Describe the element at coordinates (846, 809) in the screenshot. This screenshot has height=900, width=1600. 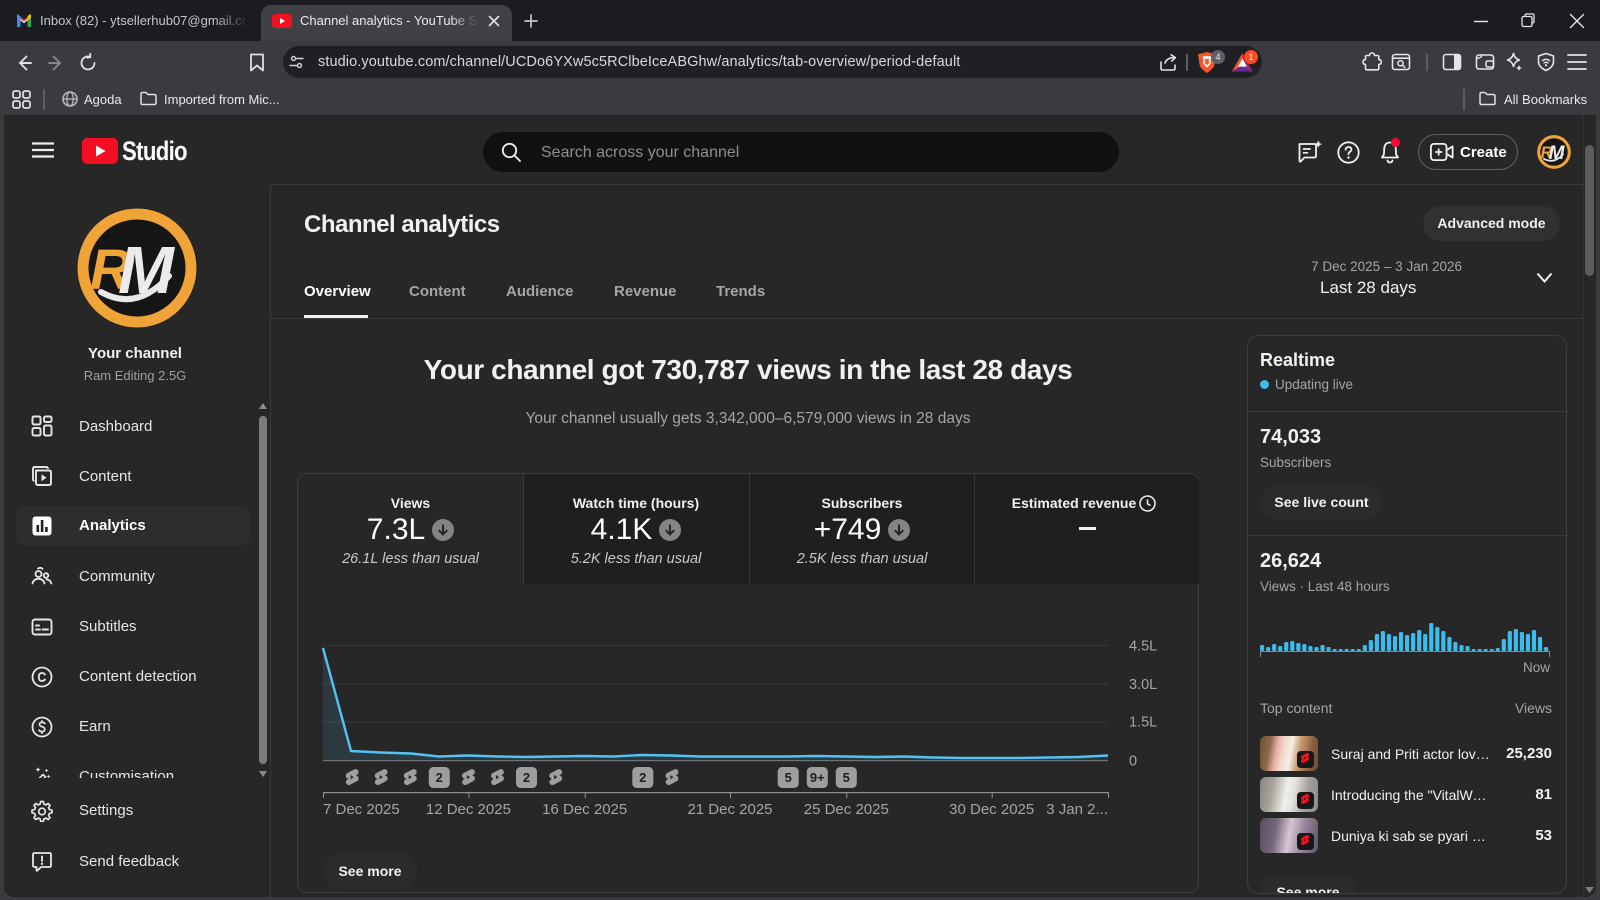
I see `svg-text: 25 Dec 2025` at that location.